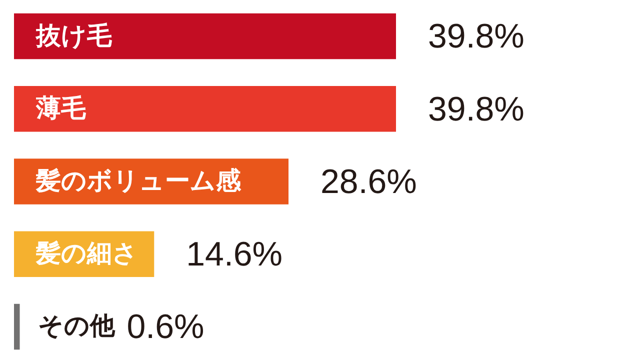 This screenshot has width=640, height=363. Describe the element at coordinates (368, 181) in the screenshot. I see `data-label: 28.6%` at that location.